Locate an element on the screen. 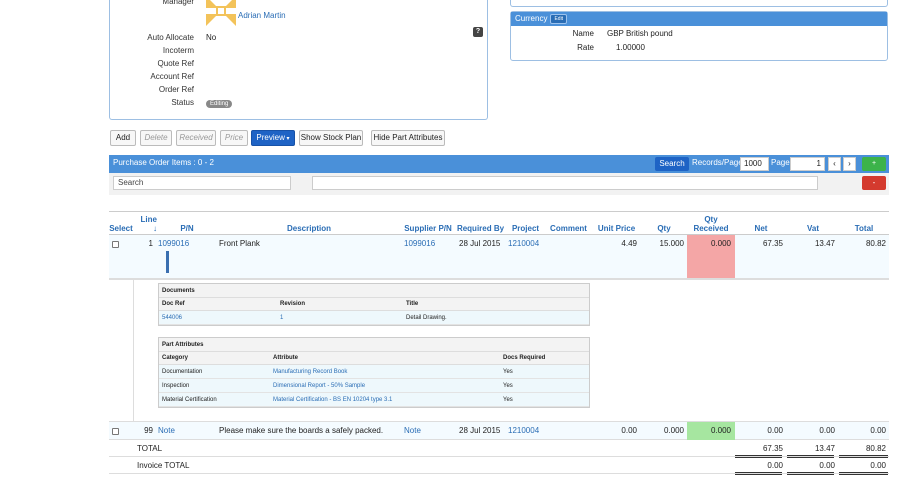  hide-part-attributes-button: Hide Part Attributes is located at coordinates (408, 138).